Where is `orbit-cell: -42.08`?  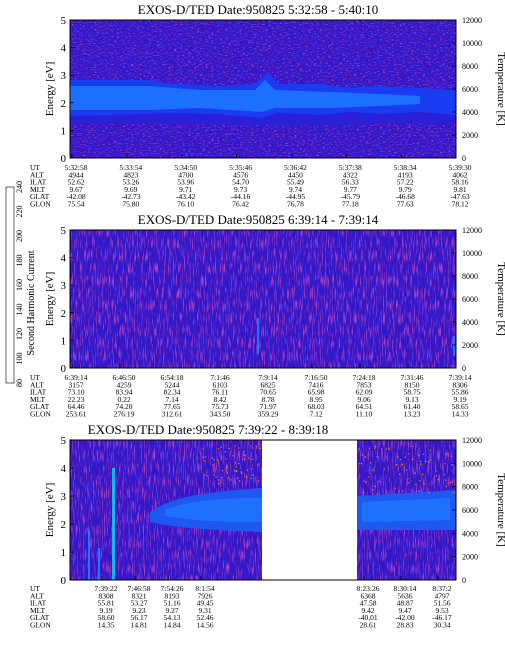 orbit-cell: -42.08 is located at coordinates (76, 196).